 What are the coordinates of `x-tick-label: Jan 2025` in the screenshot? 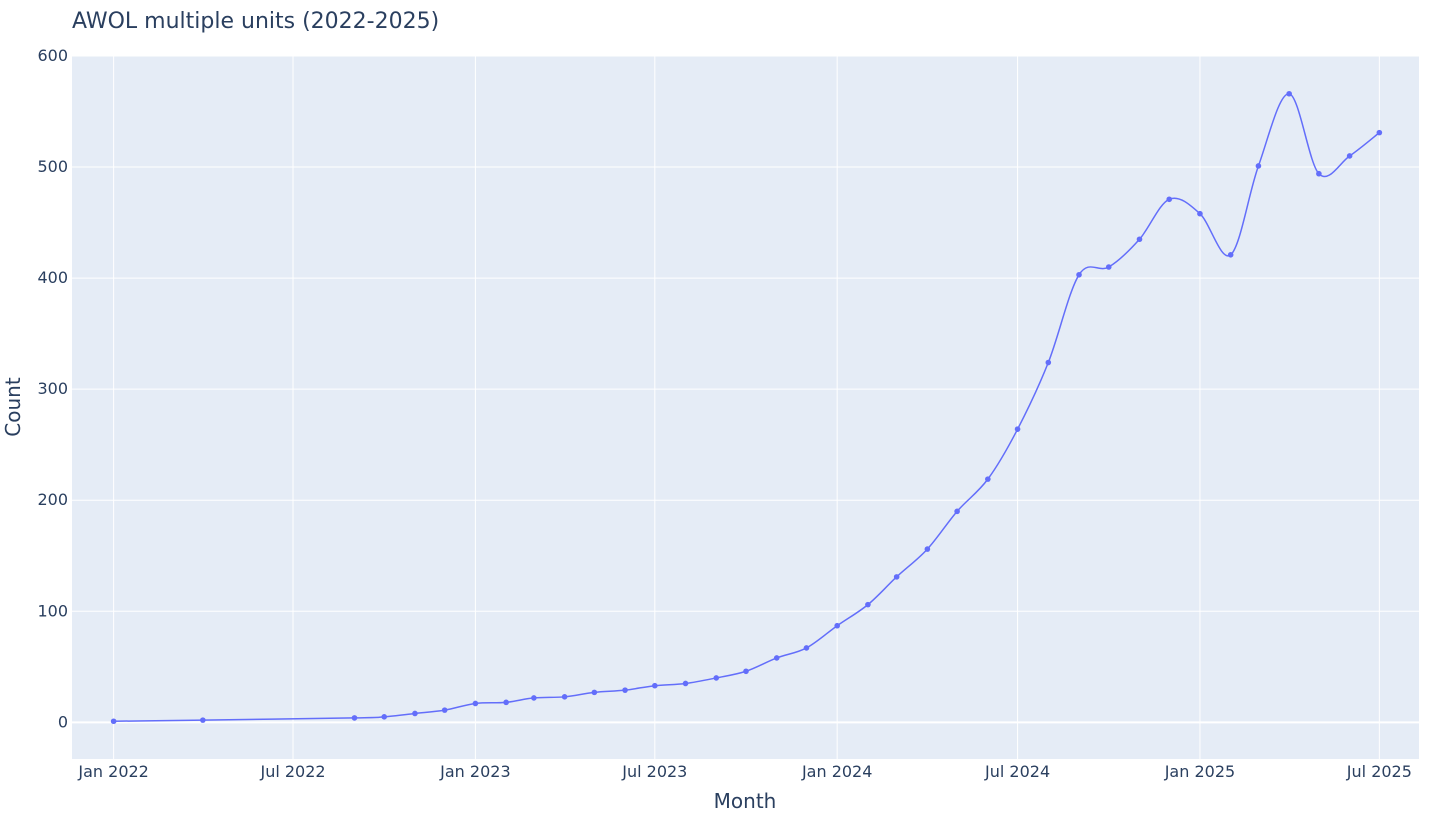 It's located at (1199, 771).